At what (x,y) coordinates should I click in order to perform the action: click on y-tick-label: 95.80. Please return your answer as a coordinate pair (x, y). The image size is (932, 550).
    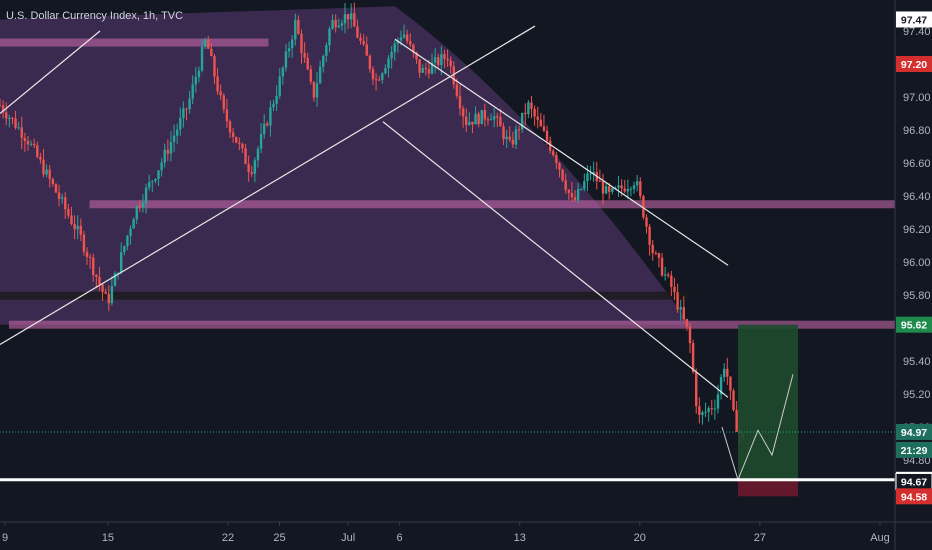
    Looking at the image, I should click on (917, 296).